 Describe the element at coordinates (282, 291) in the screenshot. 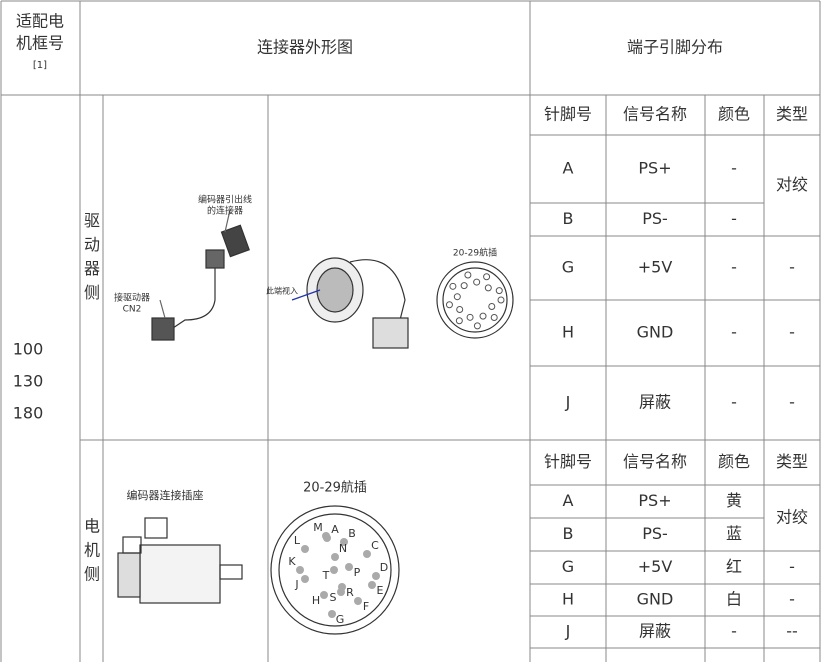

I see `image-label: 此端视入` at that location.